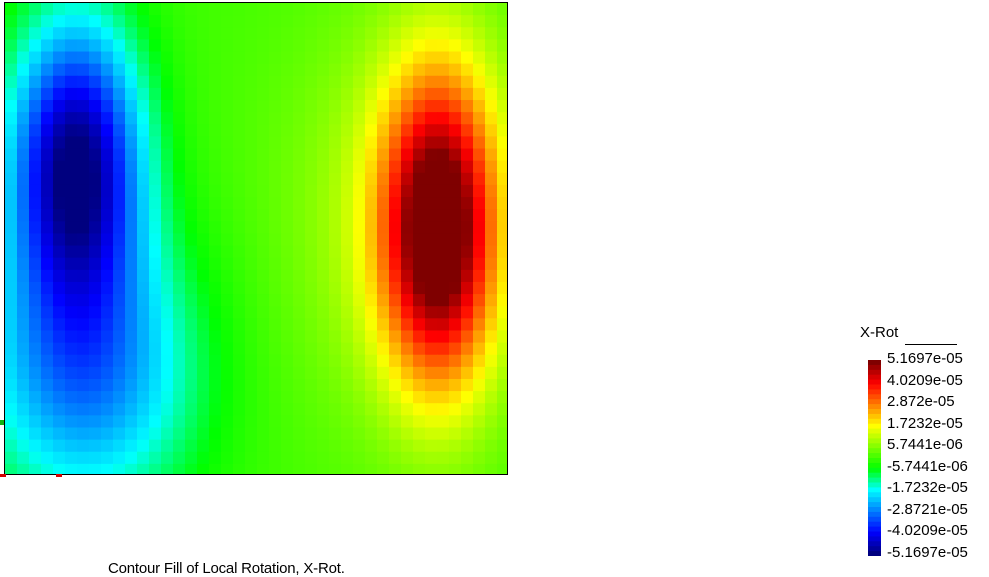 Image resolution: width=989 pixels, height=577 pixels. I want to click on legend-color-step, so click(874, 382).